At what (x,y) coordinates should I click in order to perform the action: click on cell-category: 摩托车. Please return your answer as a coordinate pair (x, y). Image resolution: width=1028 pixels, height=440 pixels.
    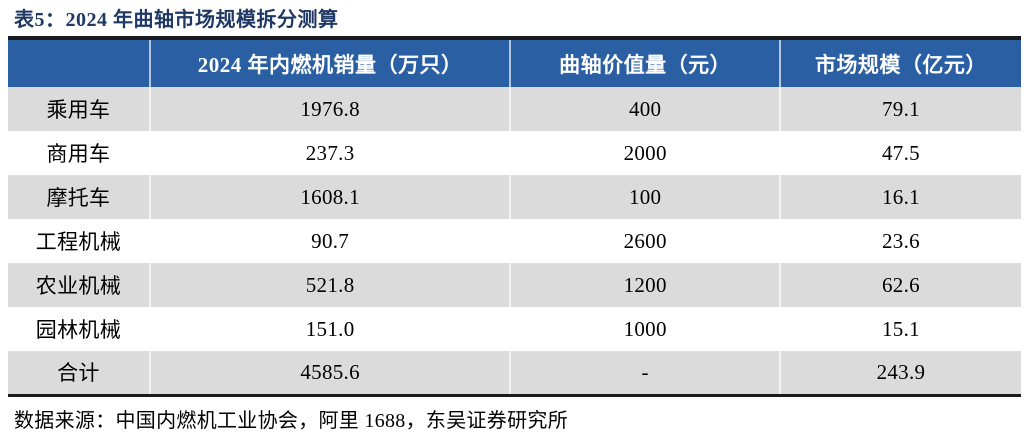
    Looking at the image, I should click on (79, 197).